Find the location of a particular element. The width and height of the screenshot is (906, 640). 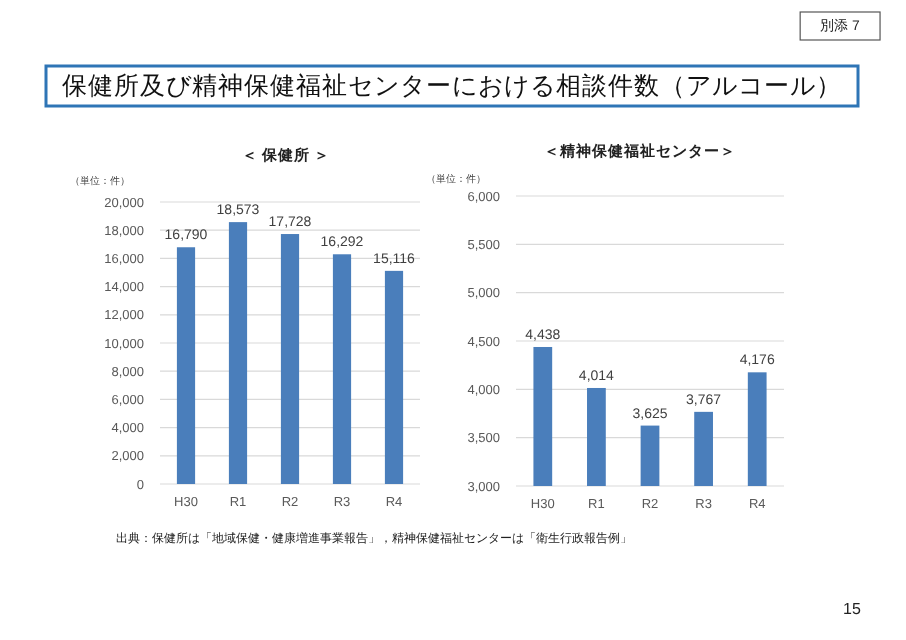

text: 15 is located at coordinates (852, 609).